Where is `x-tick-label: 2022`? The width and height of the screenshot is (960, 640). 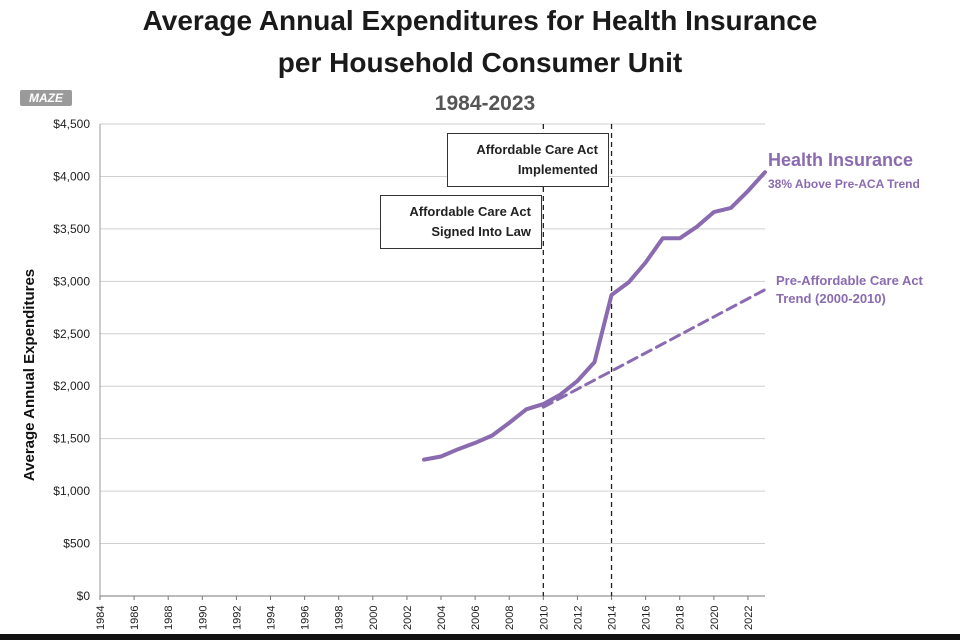 x-tick-label: 2022 is located at coordinates (749, 618).